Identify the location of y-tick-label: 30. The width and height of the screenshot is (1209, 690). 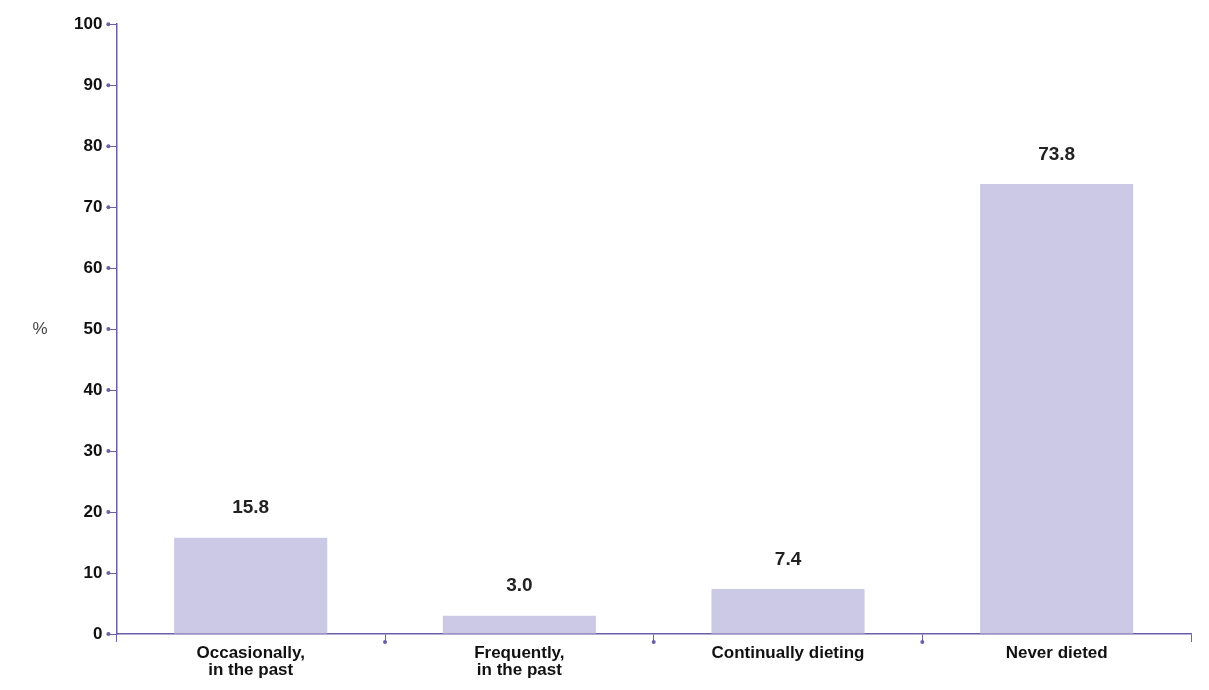
(93, 450).